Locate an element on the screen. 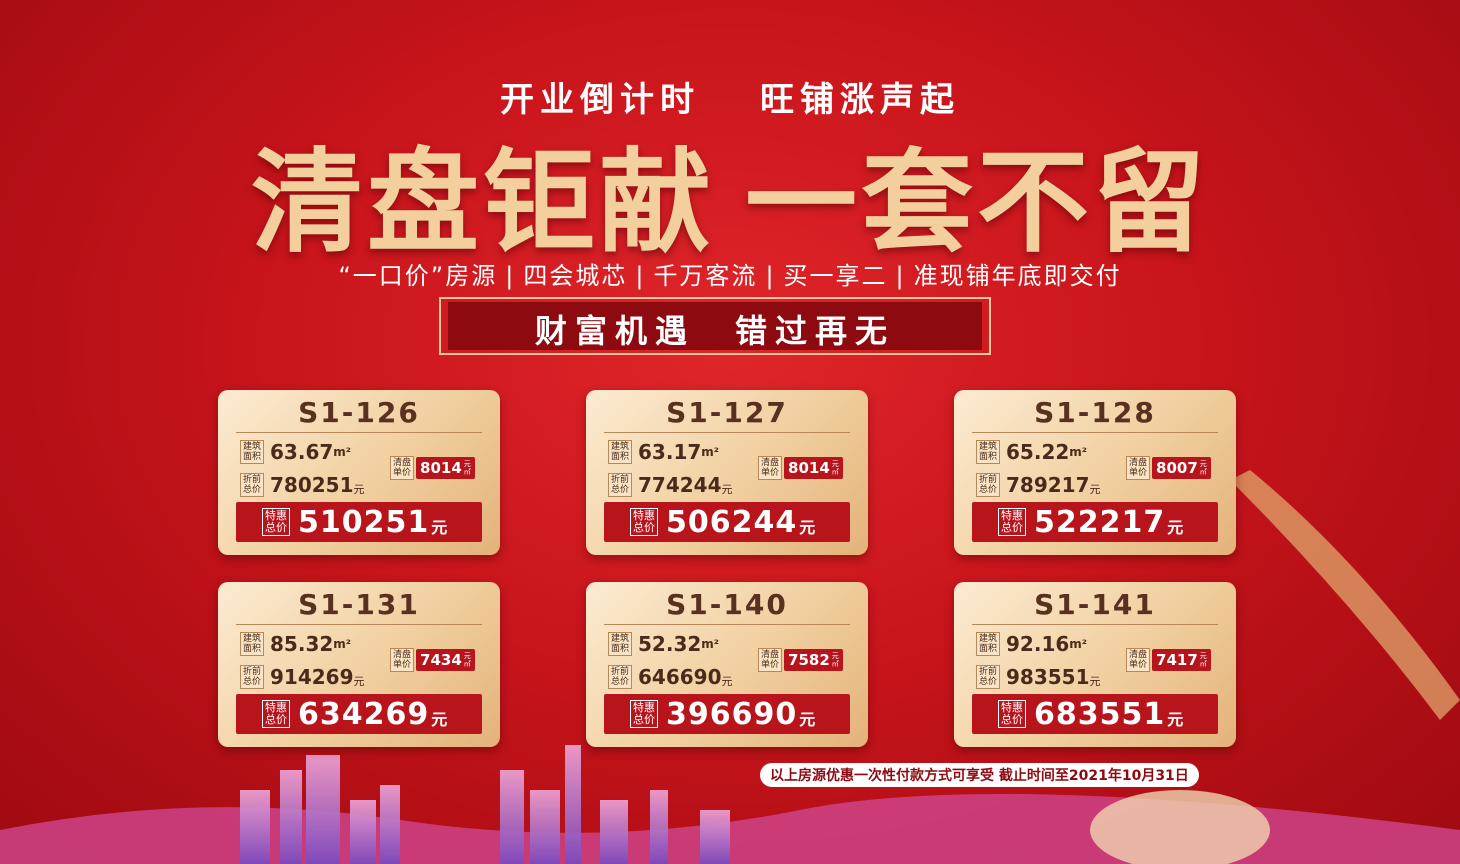 The height and width of the screenshot is (864, 1460). special-bar: 特惠 总价 506244 元 is located at coordinates (727, 522).